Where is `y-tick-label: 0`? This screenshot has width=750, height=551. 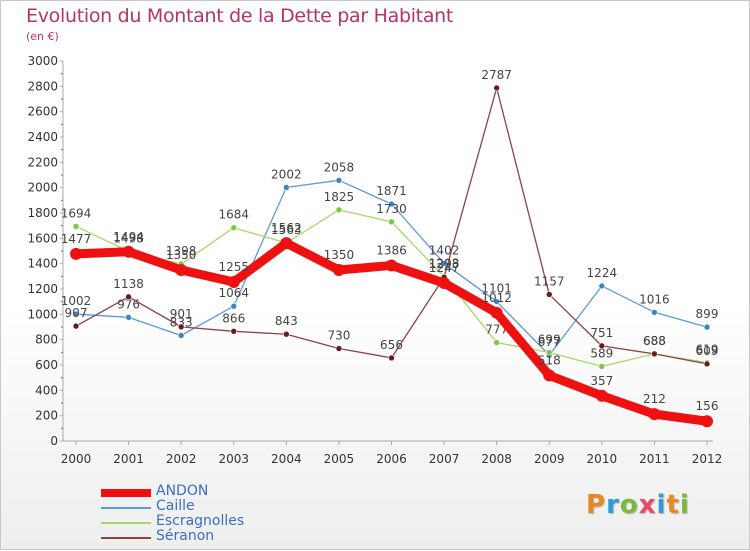 y-tick-label: 0 is located at coordinates (54, 441).